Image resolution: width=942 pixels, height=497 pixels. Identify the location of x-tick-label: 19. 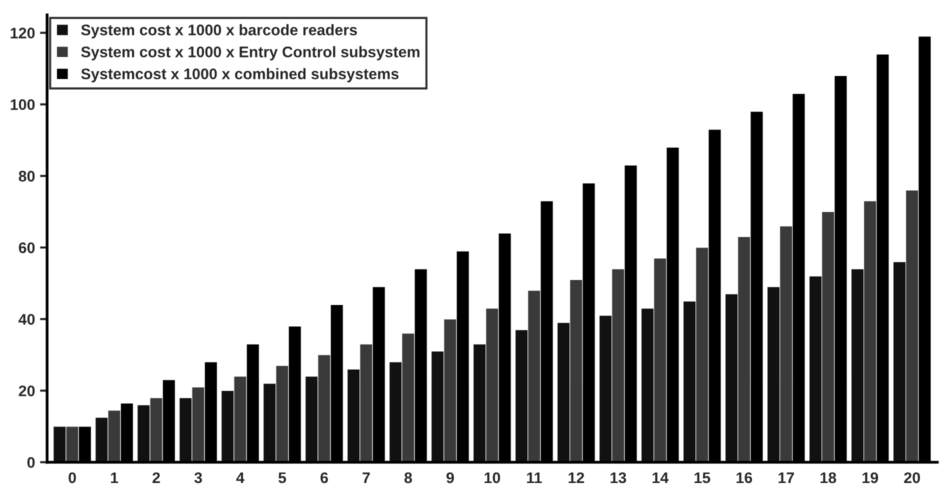
(870, 478).